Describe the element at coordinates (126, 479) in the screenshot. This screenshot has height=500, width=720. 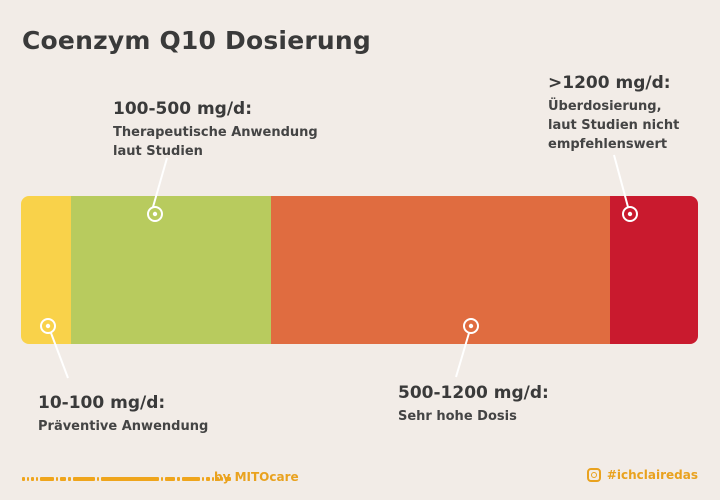
I see `footer-decorative-bars` at that location.